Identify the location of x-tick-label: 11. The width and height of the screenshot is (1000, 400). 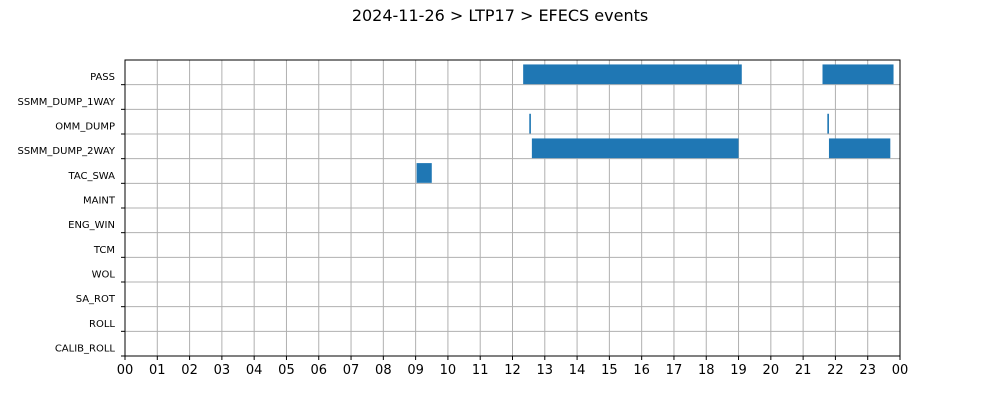
(480, 370).